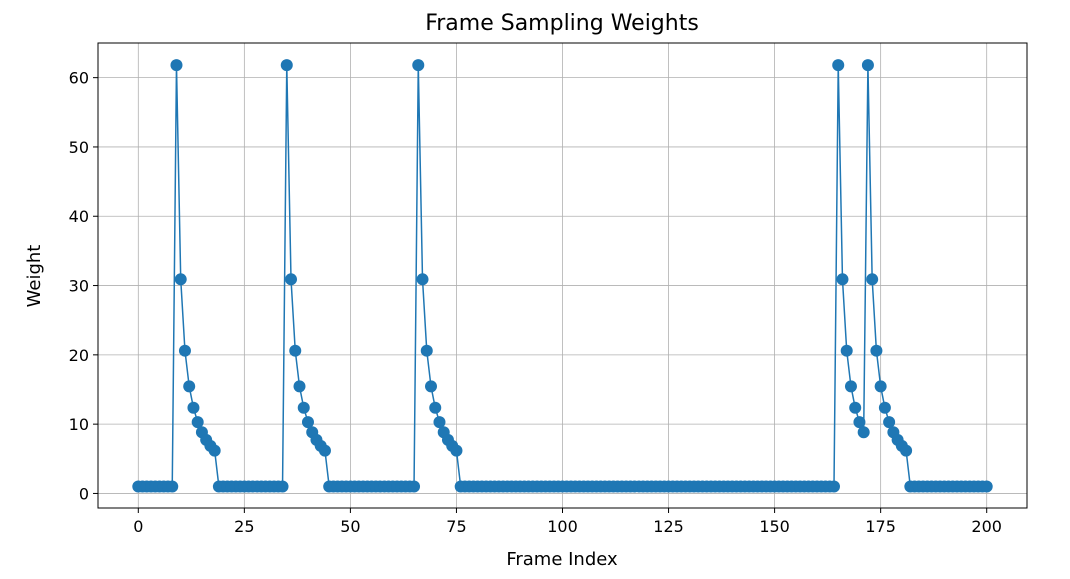  I want to click on x-tick-label: 75, so click(456, 526).